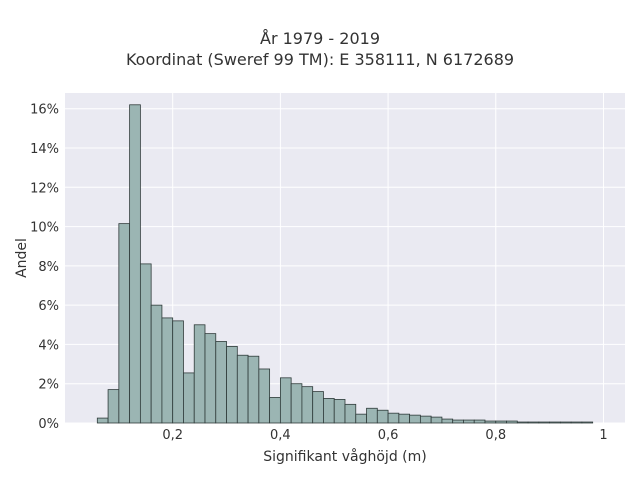 The image size is (640, 480). What do you see at coordinates (388, 435) in the screenshot?
I see `x-tick-label: 0,6` at bounding box center [388, 435].